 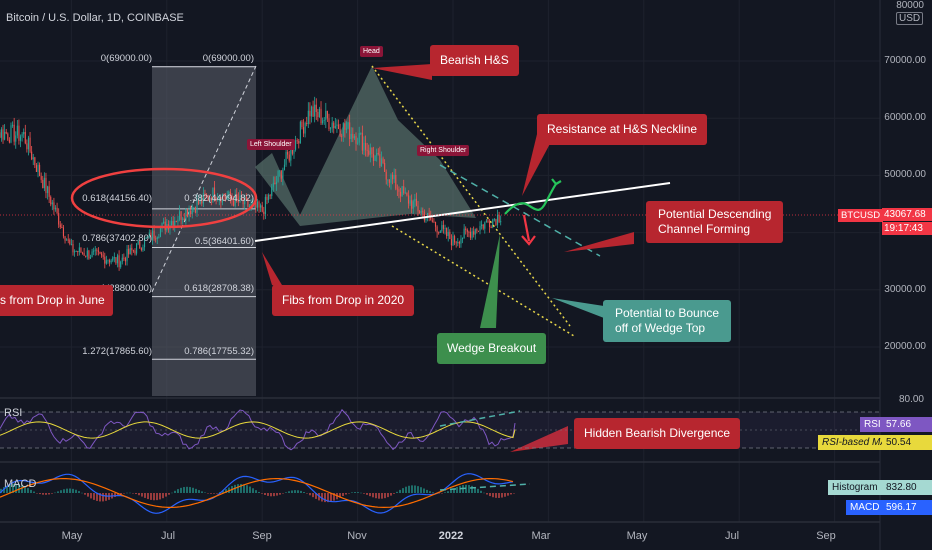 What do you see at coordinates (204, 231) in the screenshot?
I see `fib-shade` at bounding box center [204, 231].